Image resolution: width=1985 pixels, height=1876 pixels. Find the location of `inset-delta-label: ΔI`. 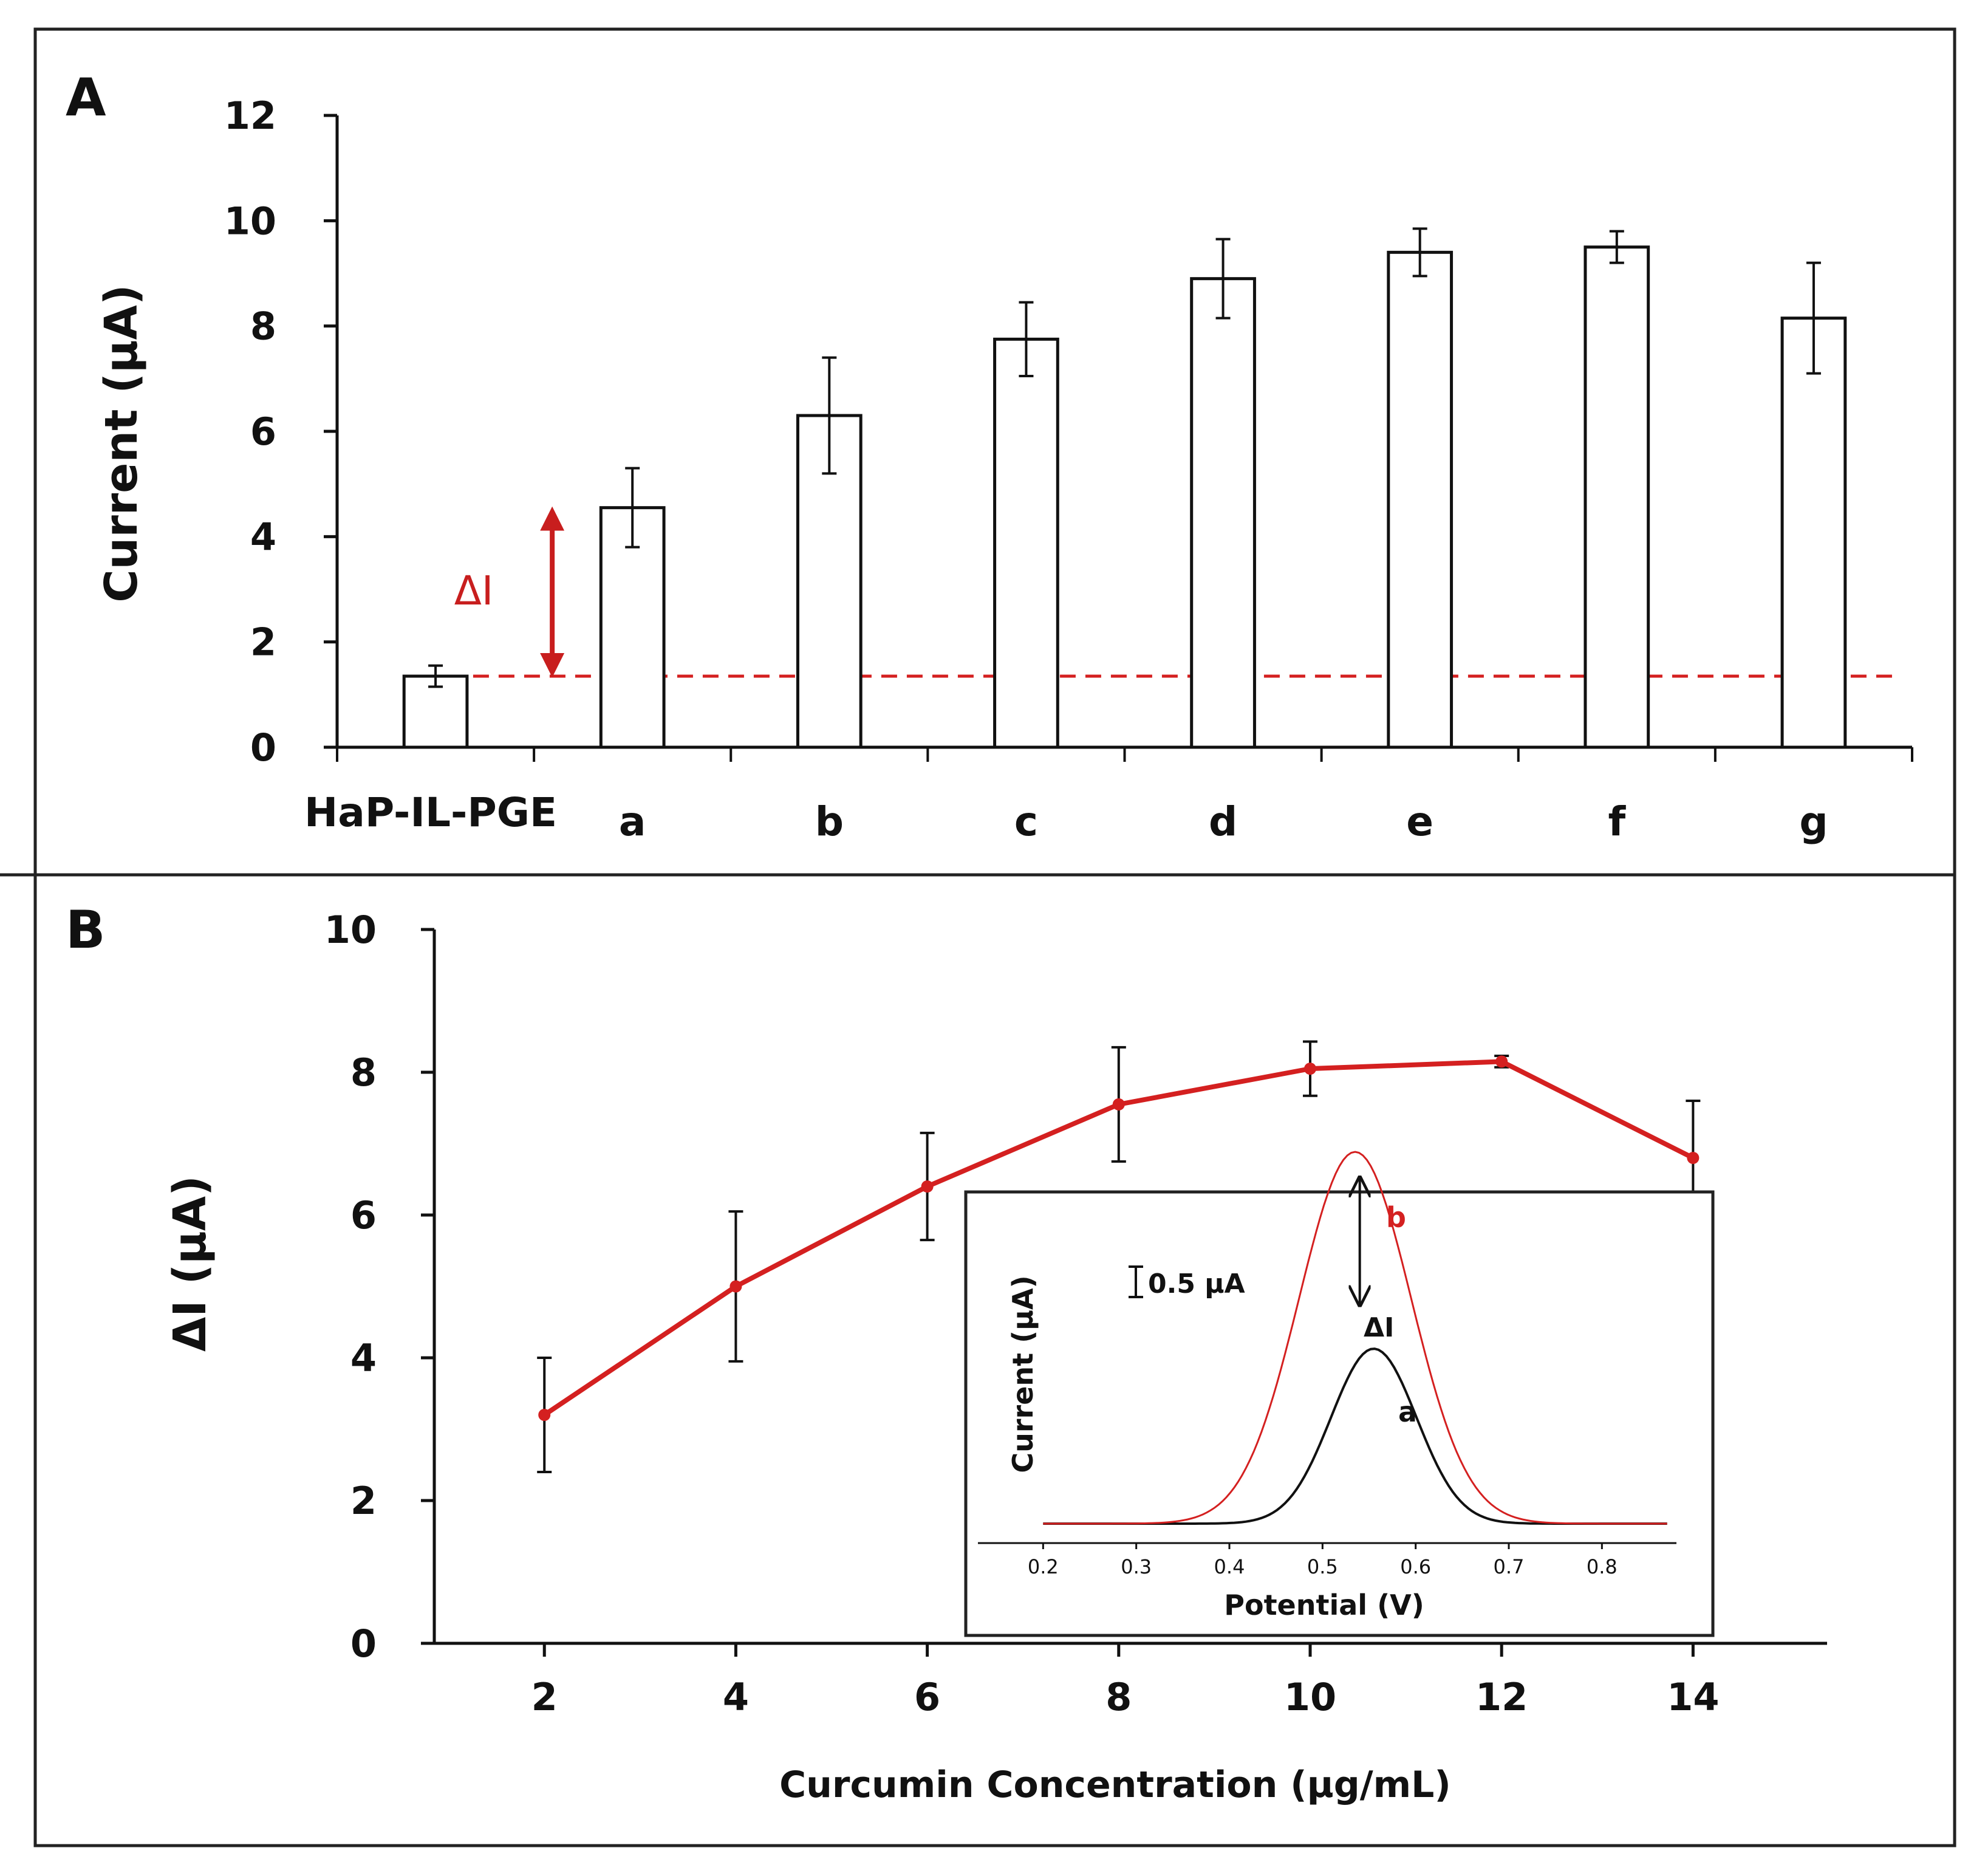

inset-delta-label: ΔI is located at coordinates (1379, 1327).